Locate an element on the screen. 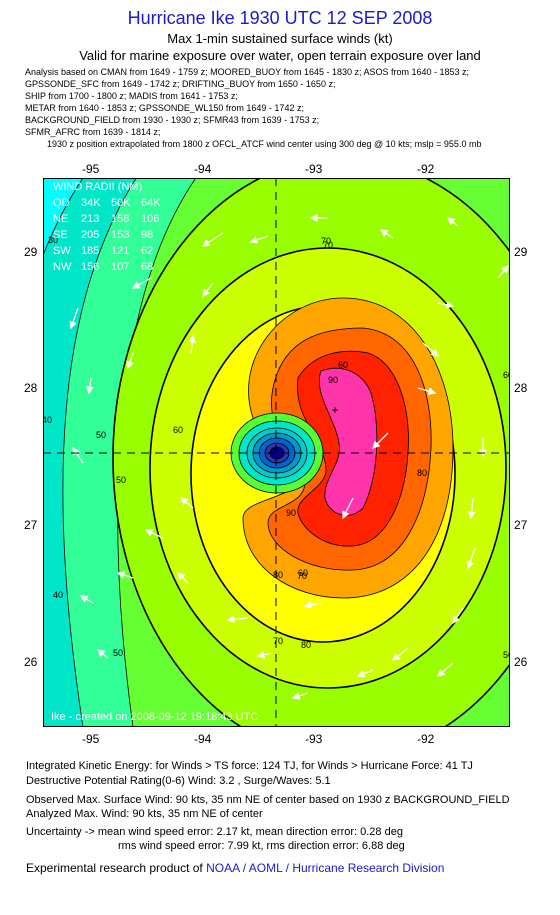 The image size is (560, 915). credit-prefix: Experimental research product of is located at coordinates (116, 868).